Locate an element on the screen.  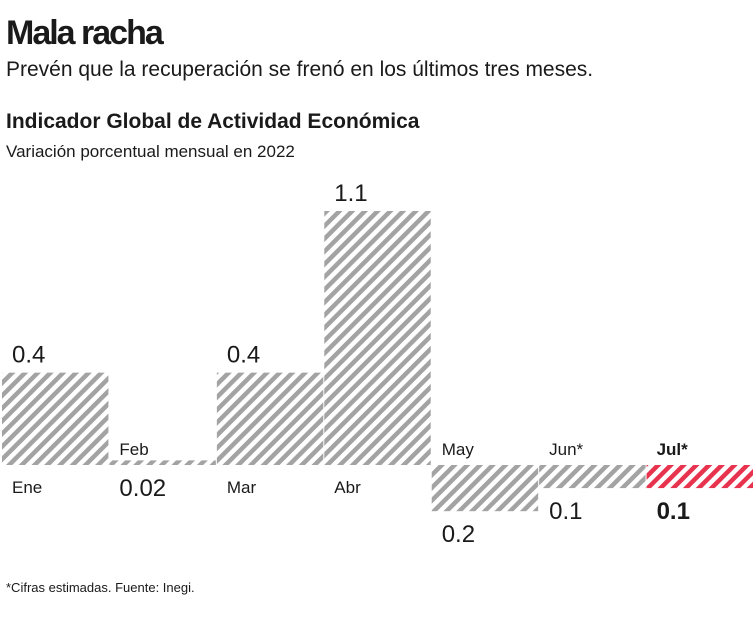
category-label: May is located at coordinates (458, 449).